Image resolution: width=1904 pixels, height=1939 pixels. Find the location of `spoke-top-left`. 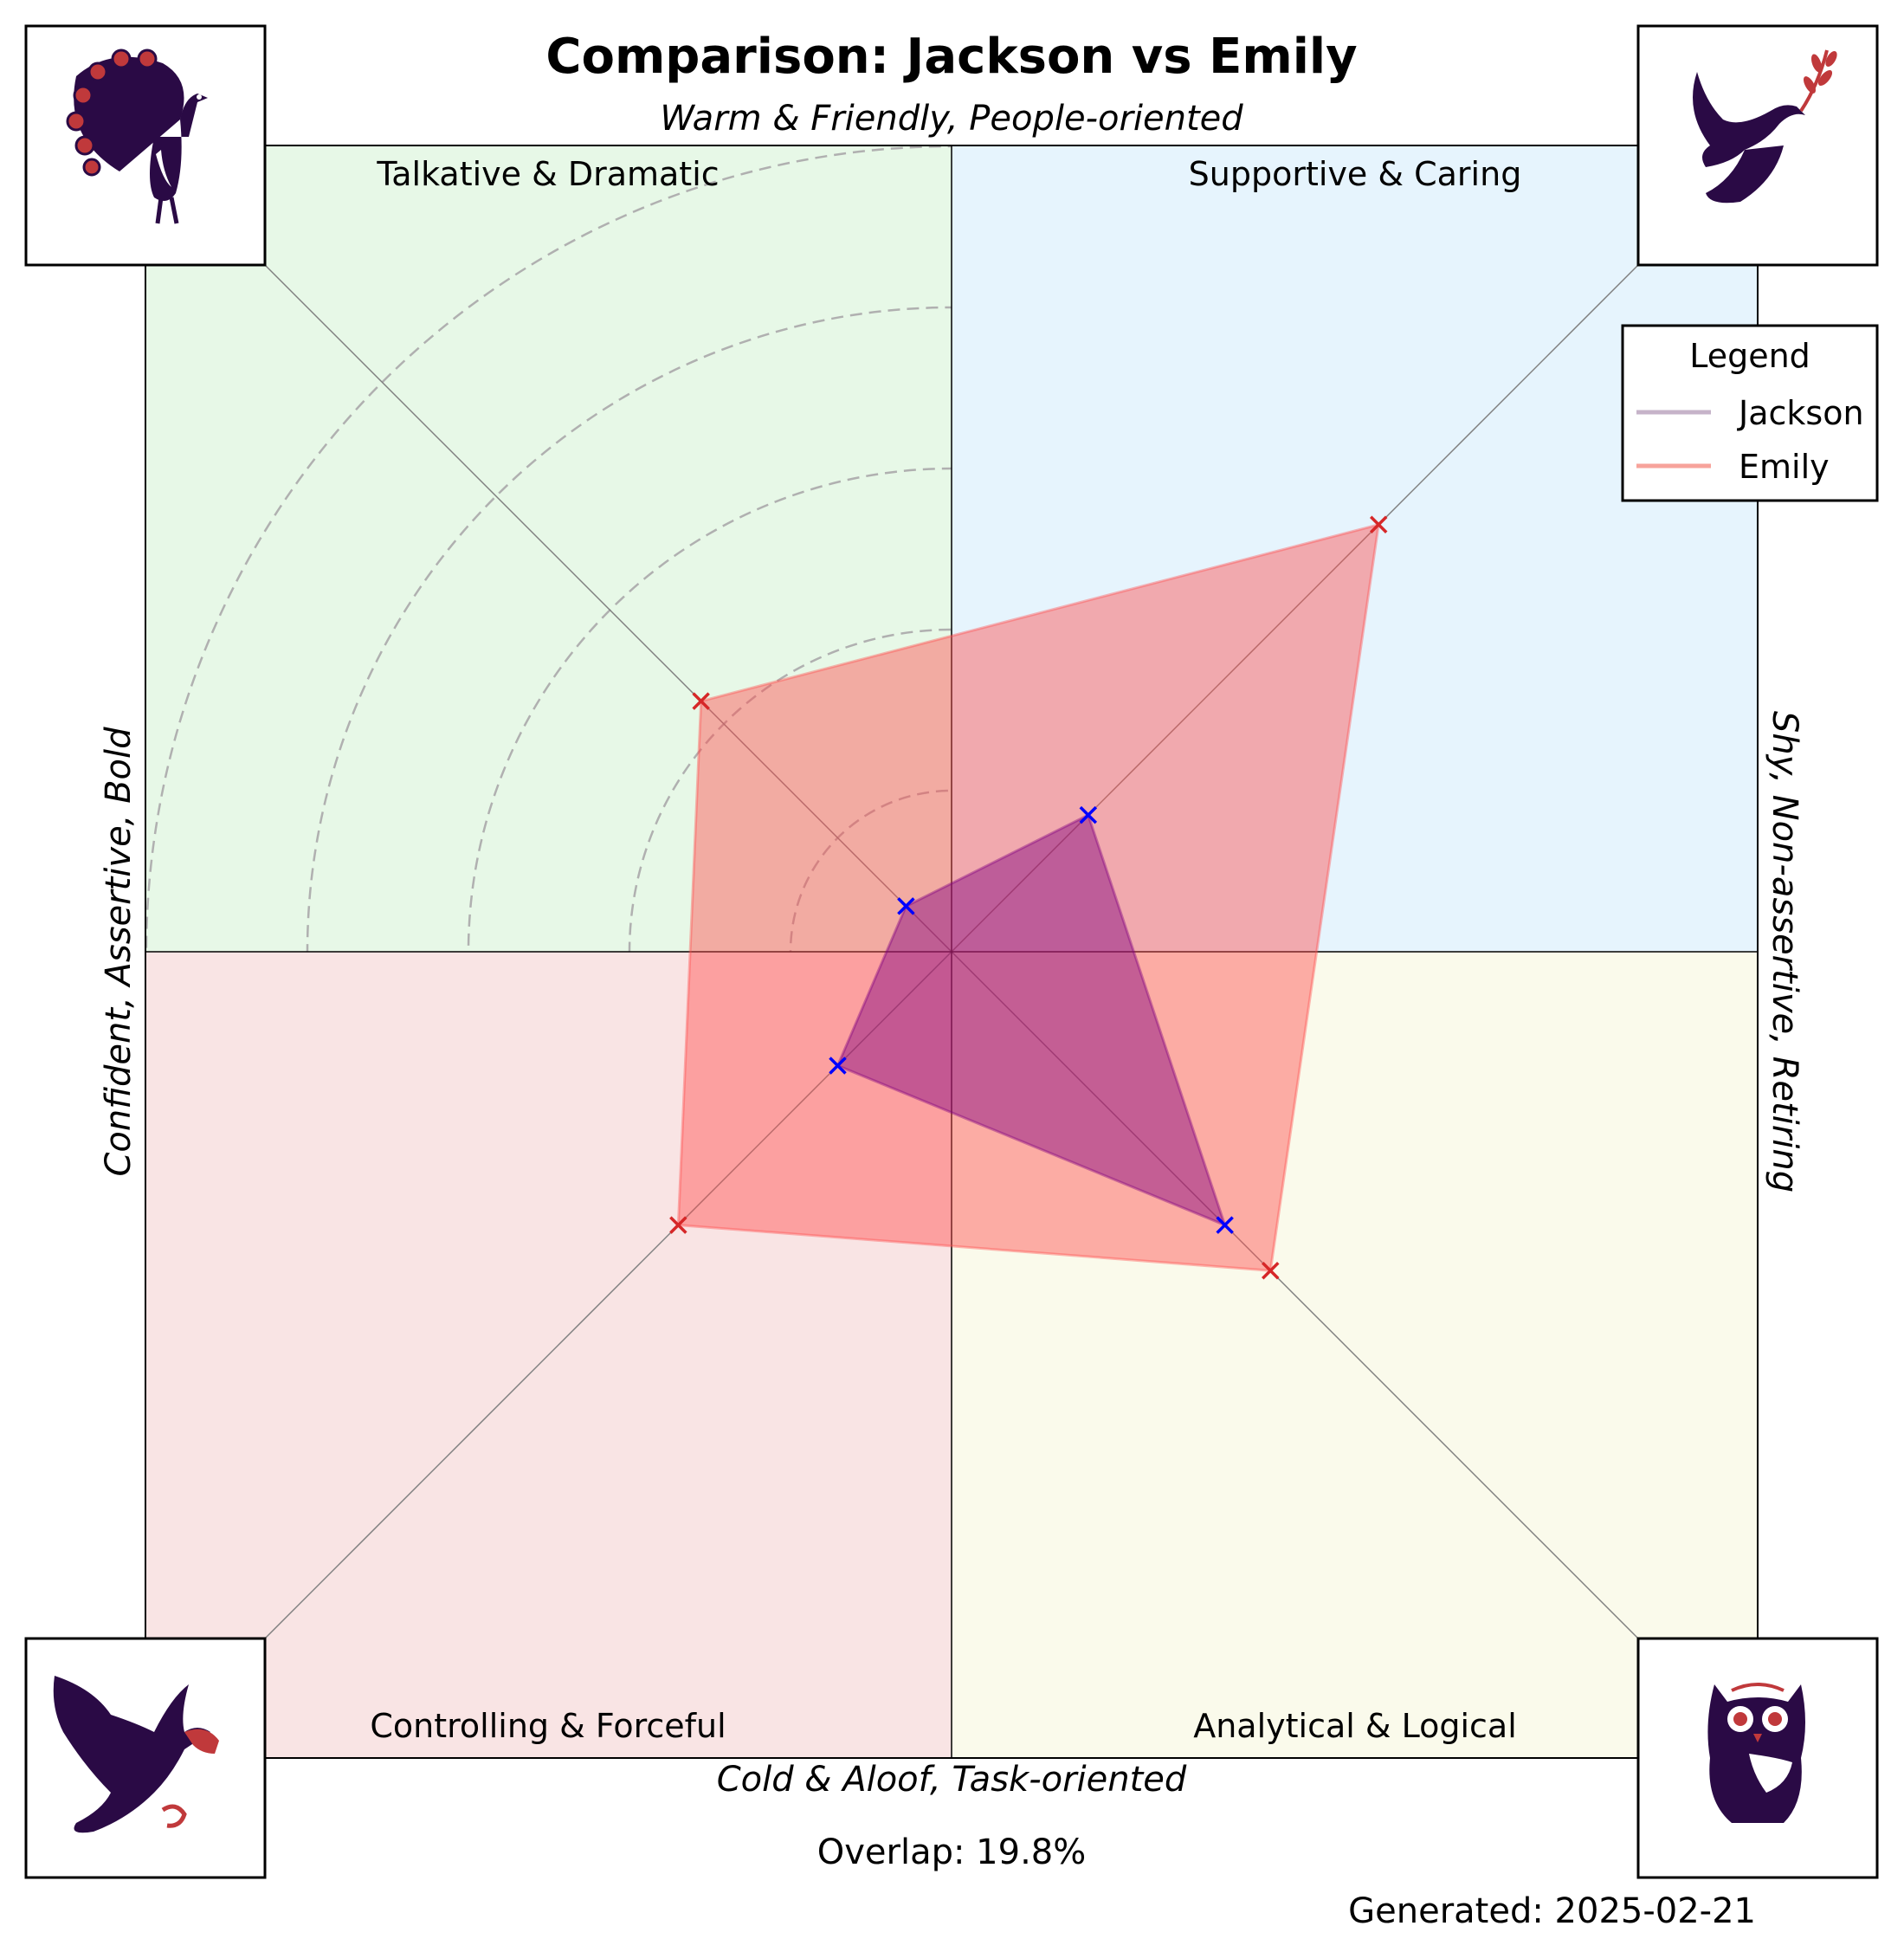

spoke-top-left is located at coordinates (605, 606).